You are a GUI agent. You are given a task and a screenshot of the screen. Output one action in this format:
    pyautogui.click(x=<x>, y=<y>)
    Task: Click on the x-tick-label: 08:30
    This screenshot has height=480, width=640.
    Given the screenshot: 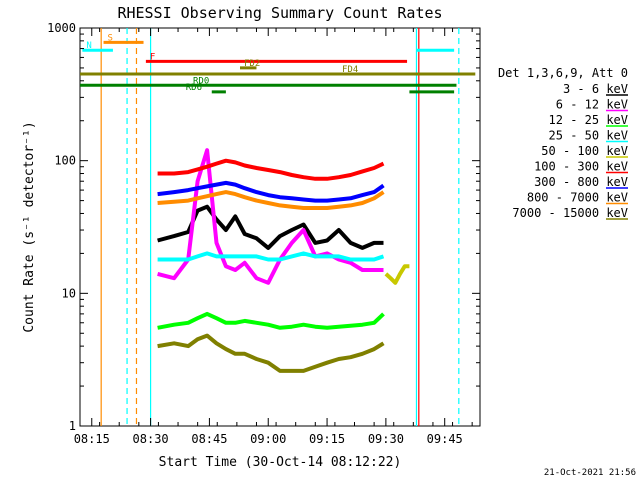 What is the action you would take?
    pyautogui.click(x=151, y=439)
    